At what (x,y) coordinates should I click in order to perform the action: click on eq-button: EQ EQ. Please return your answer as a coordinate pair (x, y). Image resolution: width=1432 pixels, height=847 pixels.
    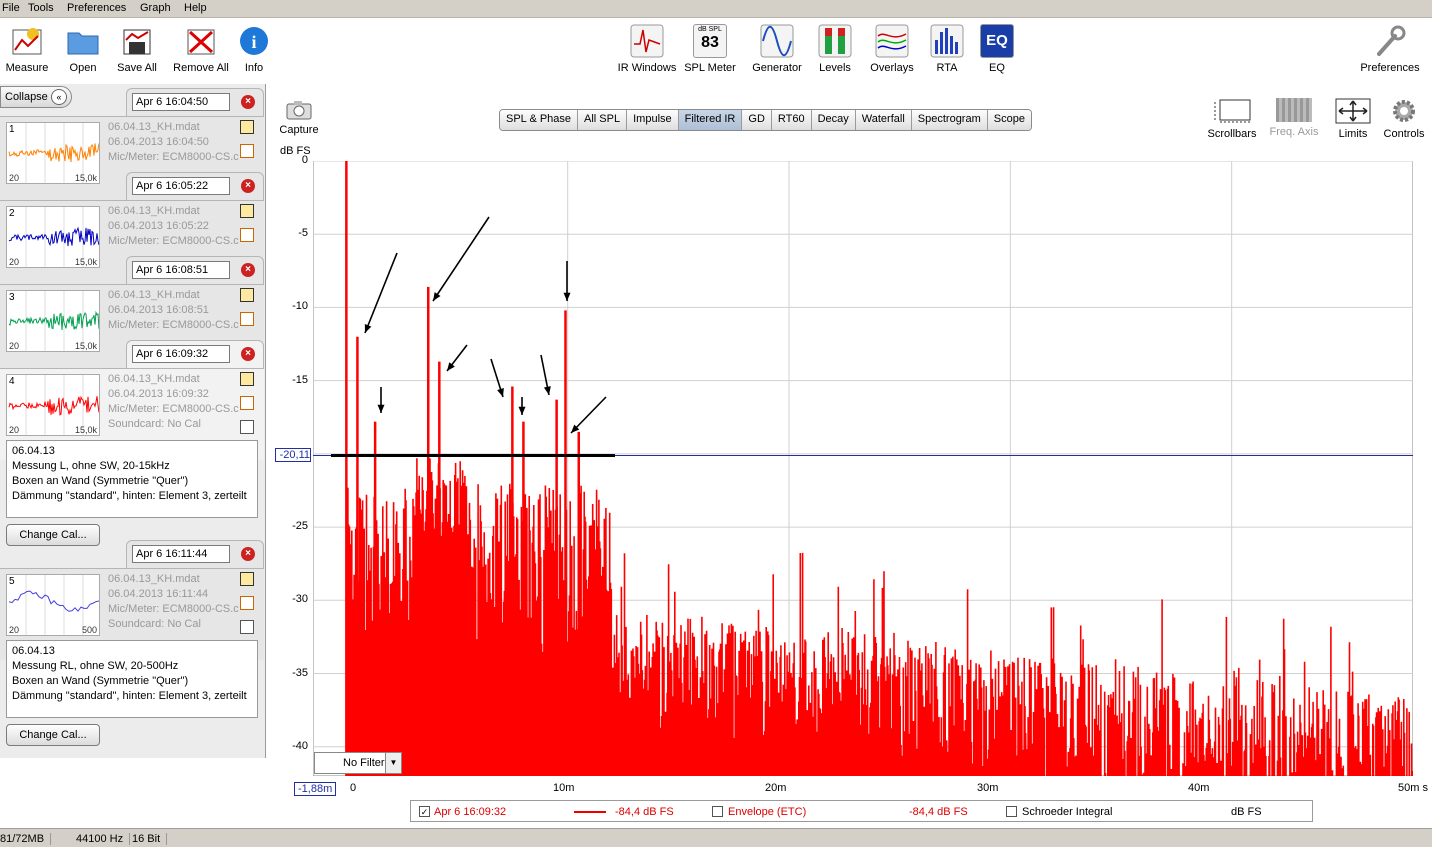
    Looking at the image, I should click on (997, 49).